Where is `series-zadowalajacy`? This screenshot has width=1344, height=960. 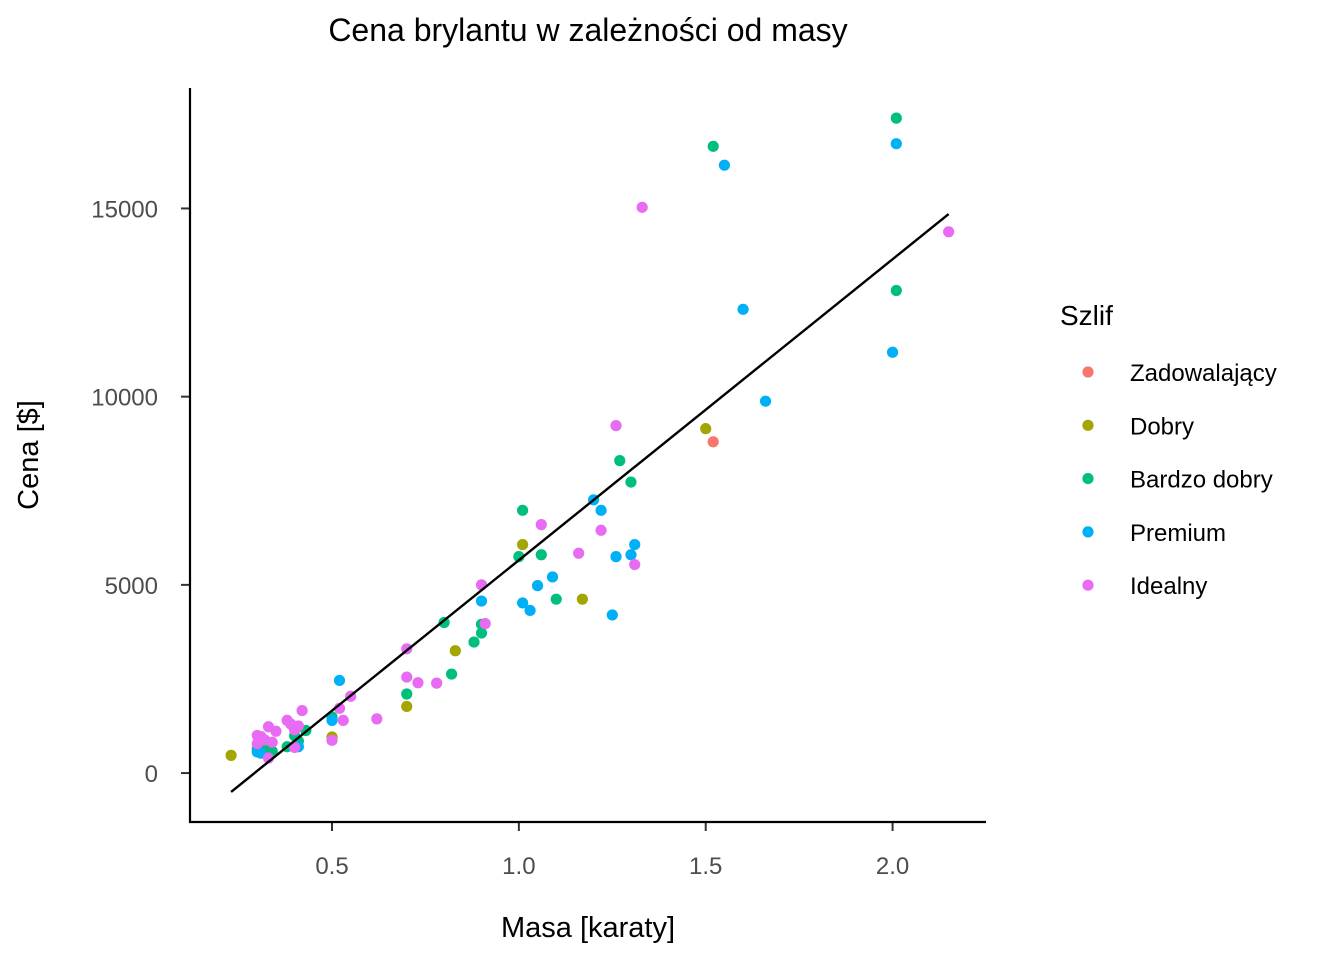 series-zadowalajacy is located at coordinates (713, 442).